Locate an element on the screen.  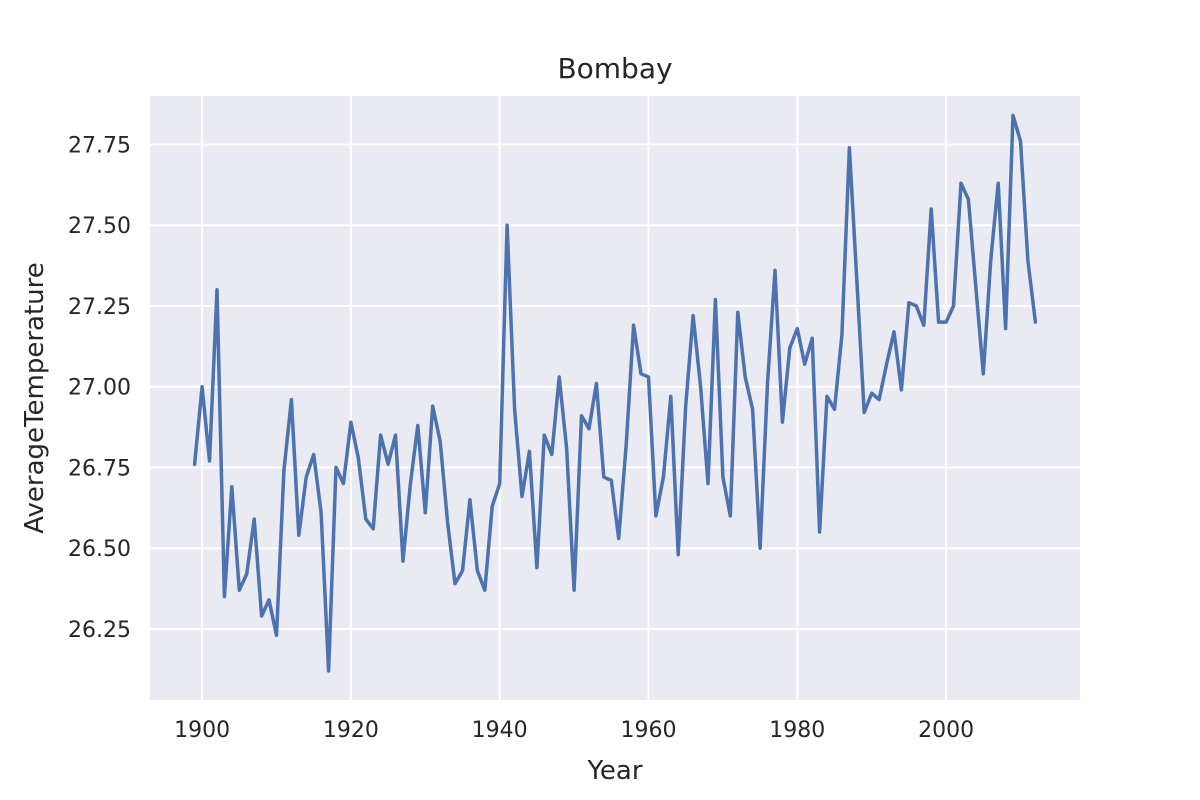
y-tick-label: 27.50 is located at coordinates (99, 226).